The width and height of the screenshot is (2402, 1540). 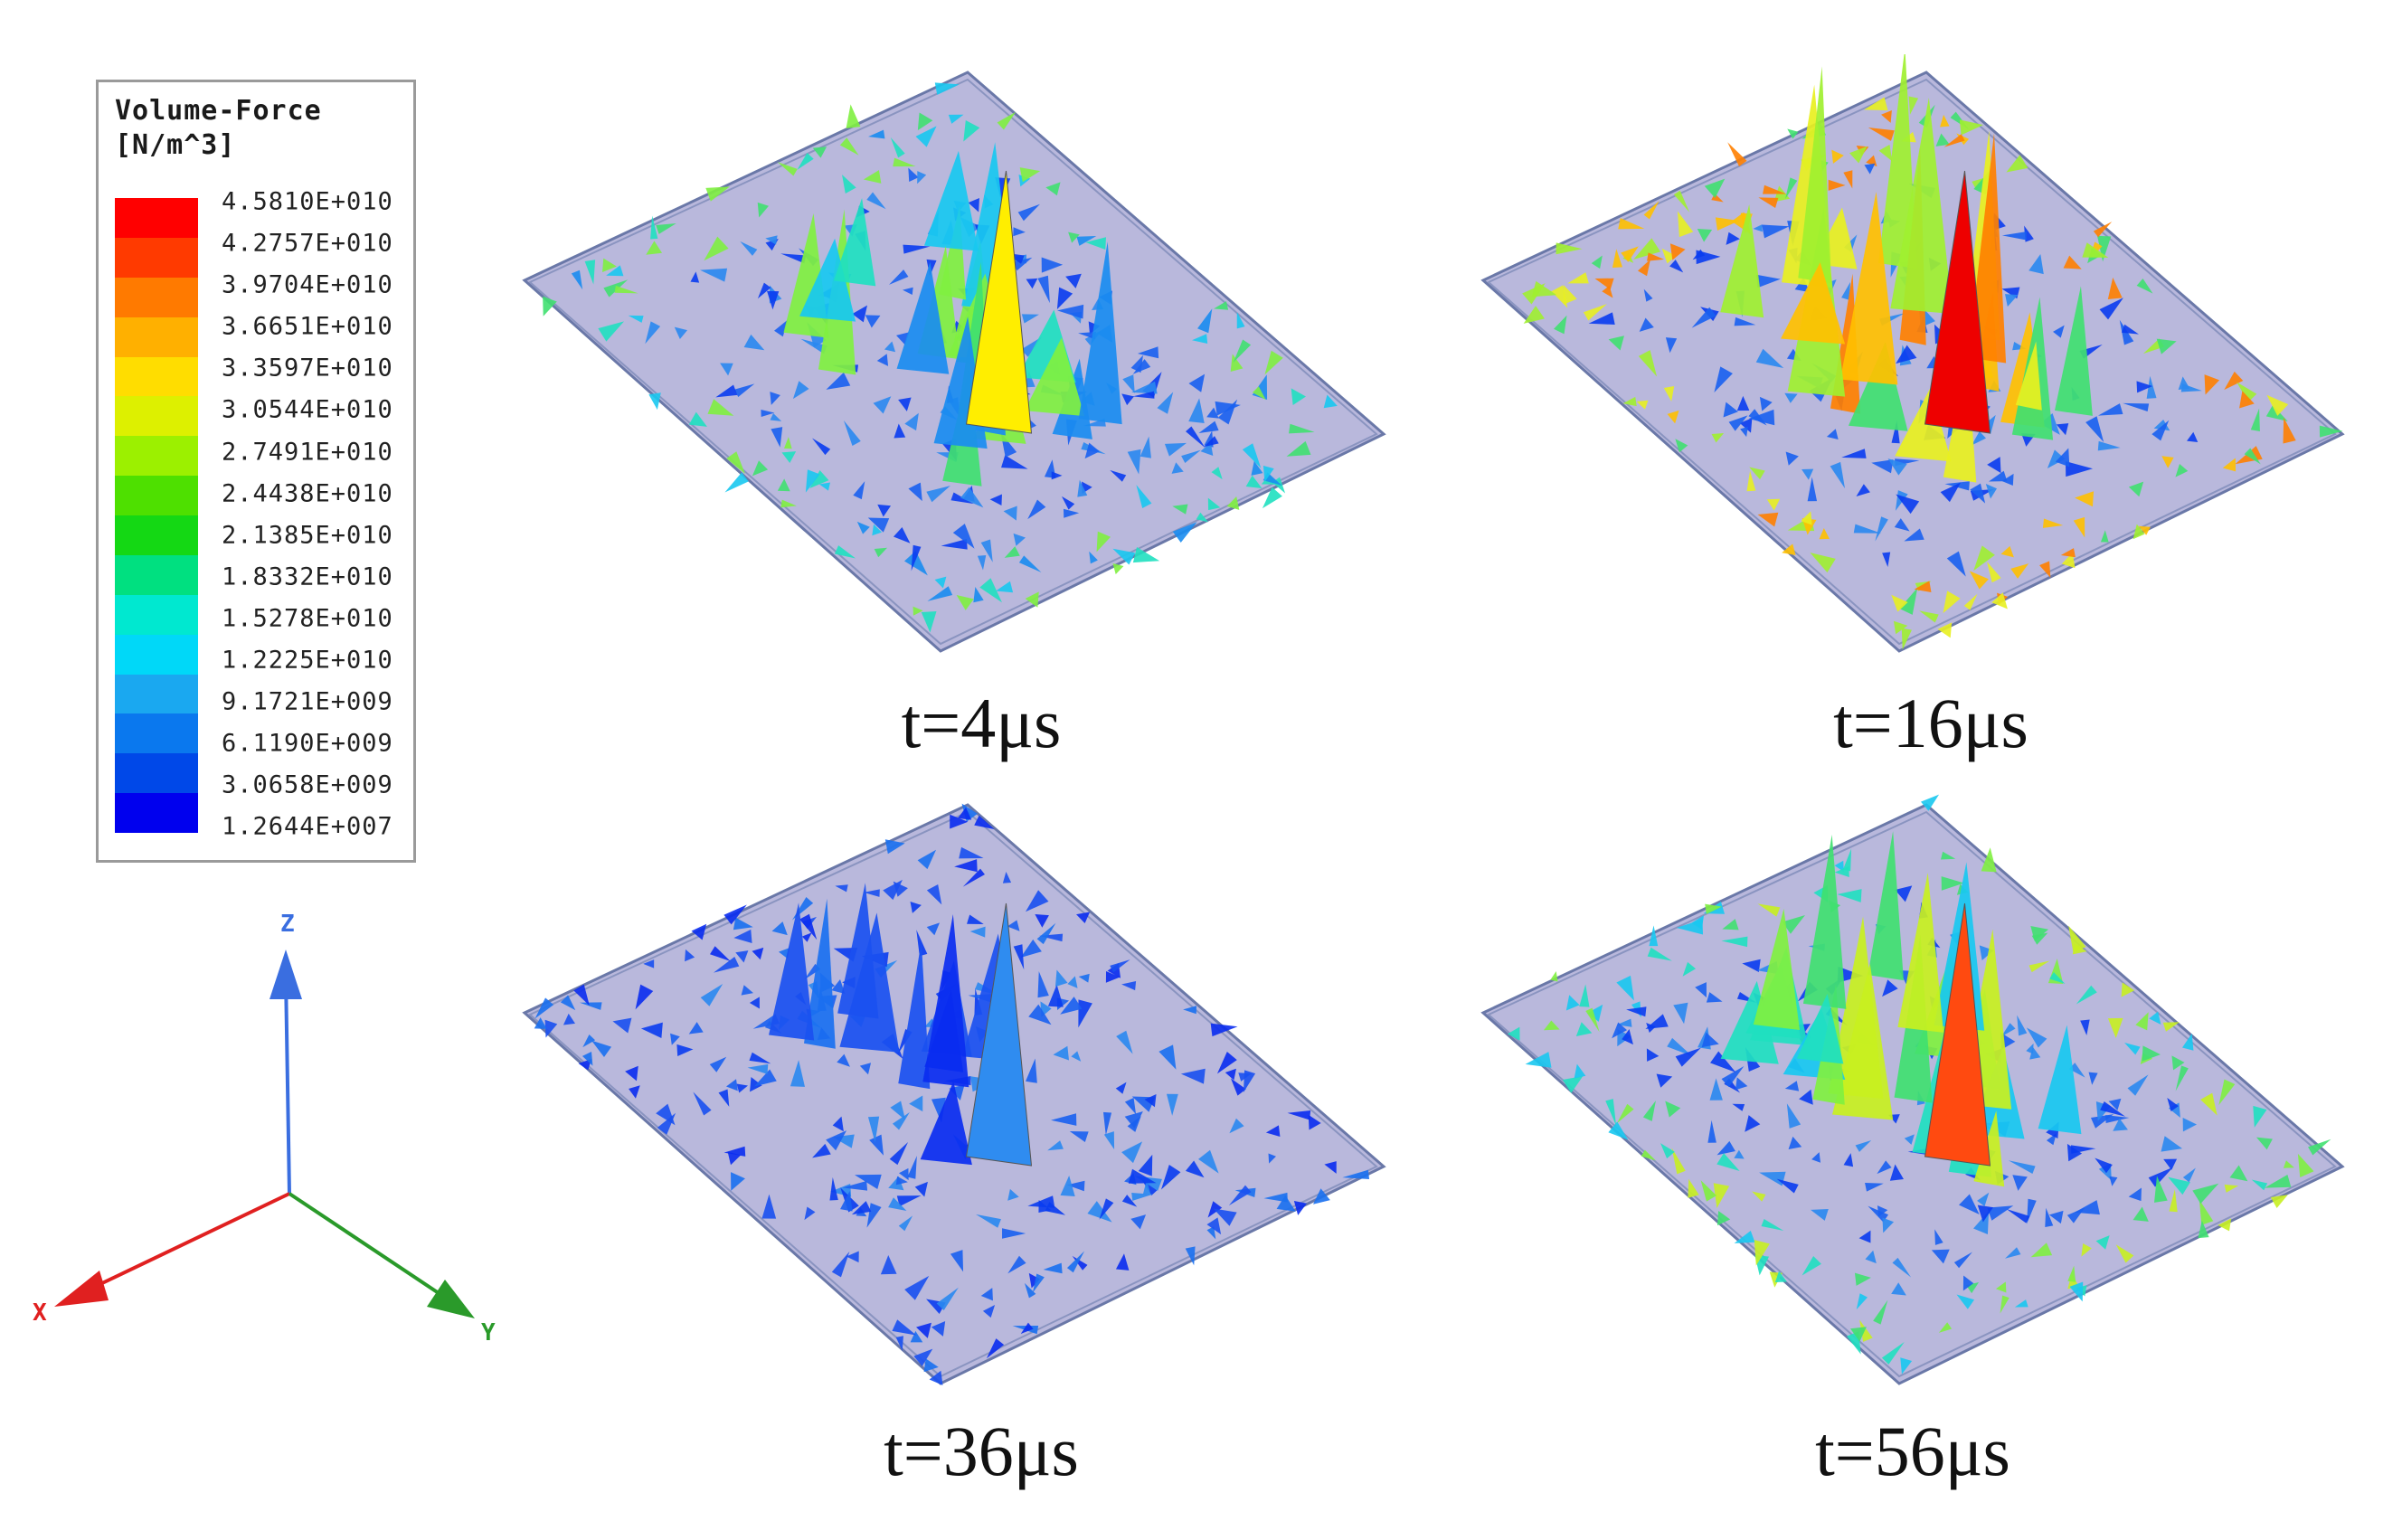 I want to click on legend-color-bar, so click(x=157, y=515).